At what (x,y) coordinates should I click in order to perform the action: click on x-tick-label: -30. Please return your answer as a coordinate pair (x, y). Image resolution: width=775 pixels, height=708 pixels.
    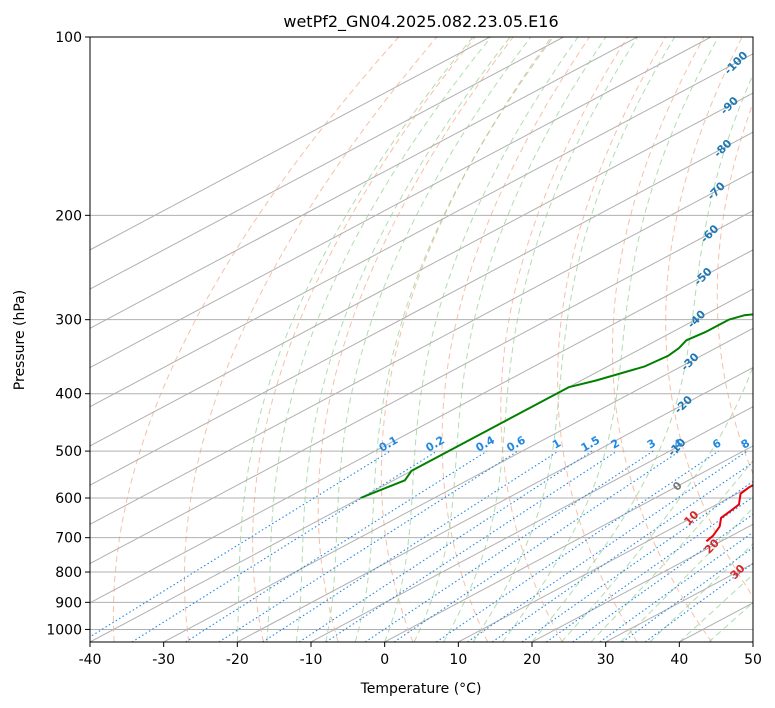
    Looking at the image, I should click on (163, 660).